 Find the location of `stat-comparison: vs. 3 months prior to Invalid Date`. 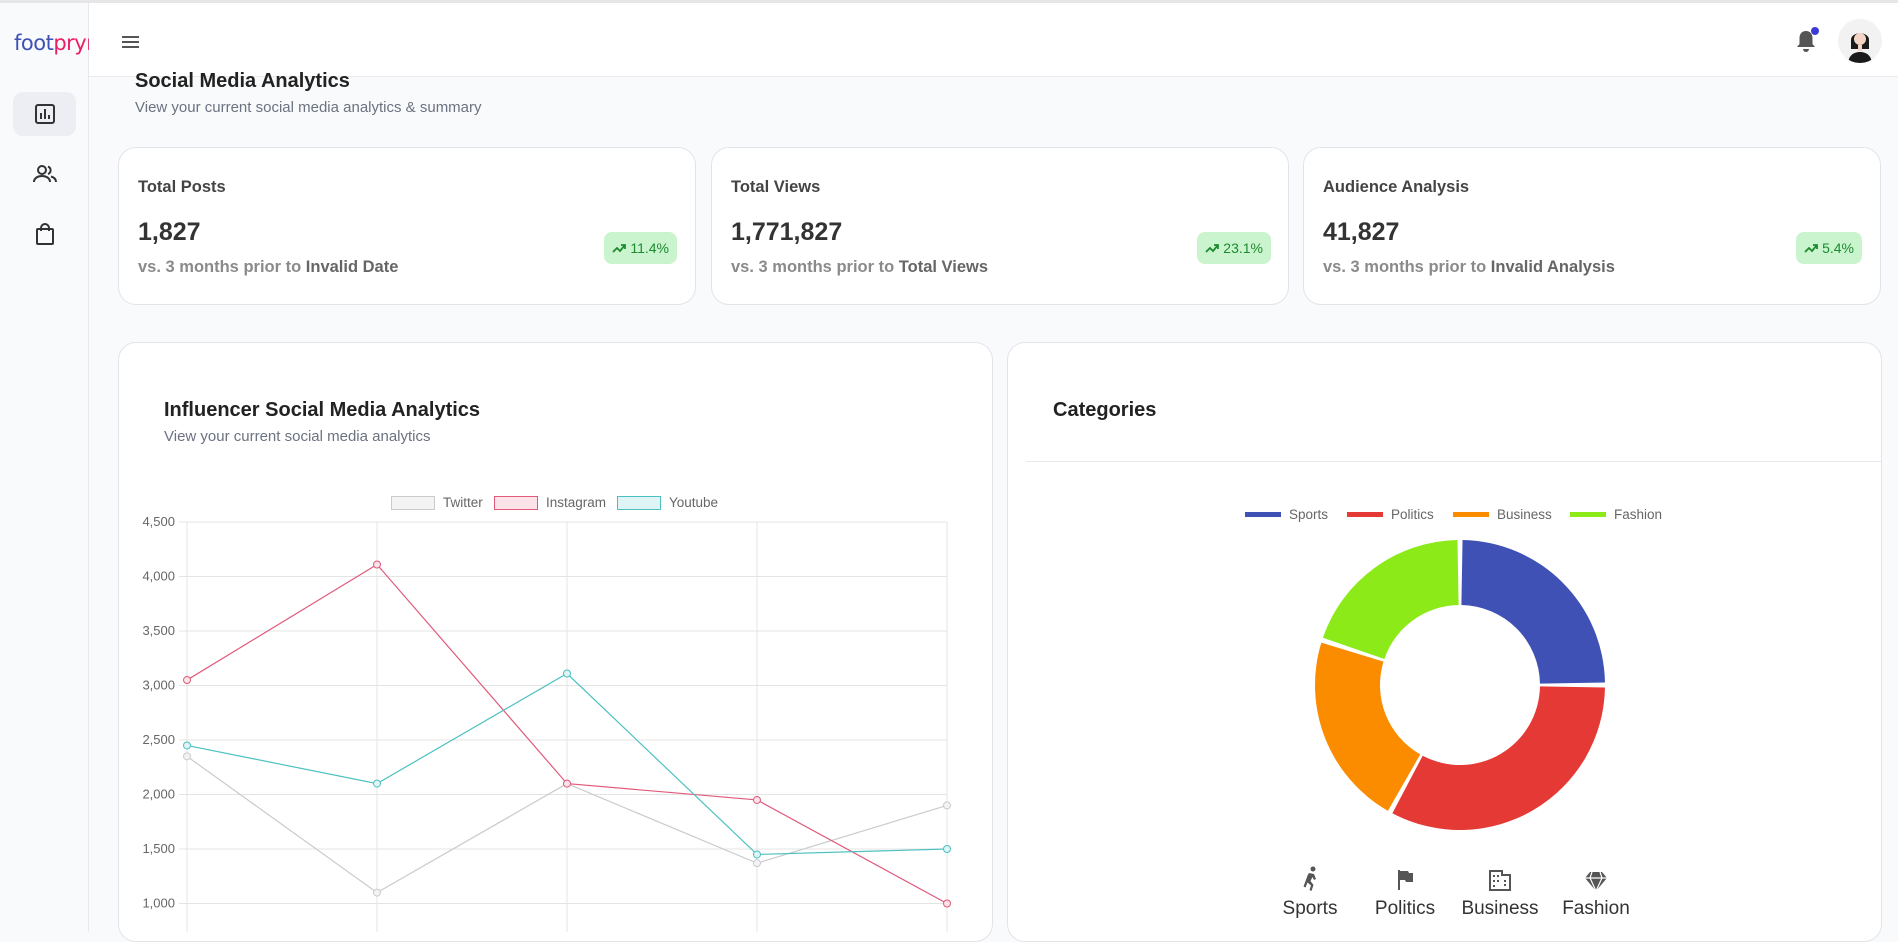

stat-comparison: vs. 3 months prior to Invalid Date is located at coordinates (268, 267).